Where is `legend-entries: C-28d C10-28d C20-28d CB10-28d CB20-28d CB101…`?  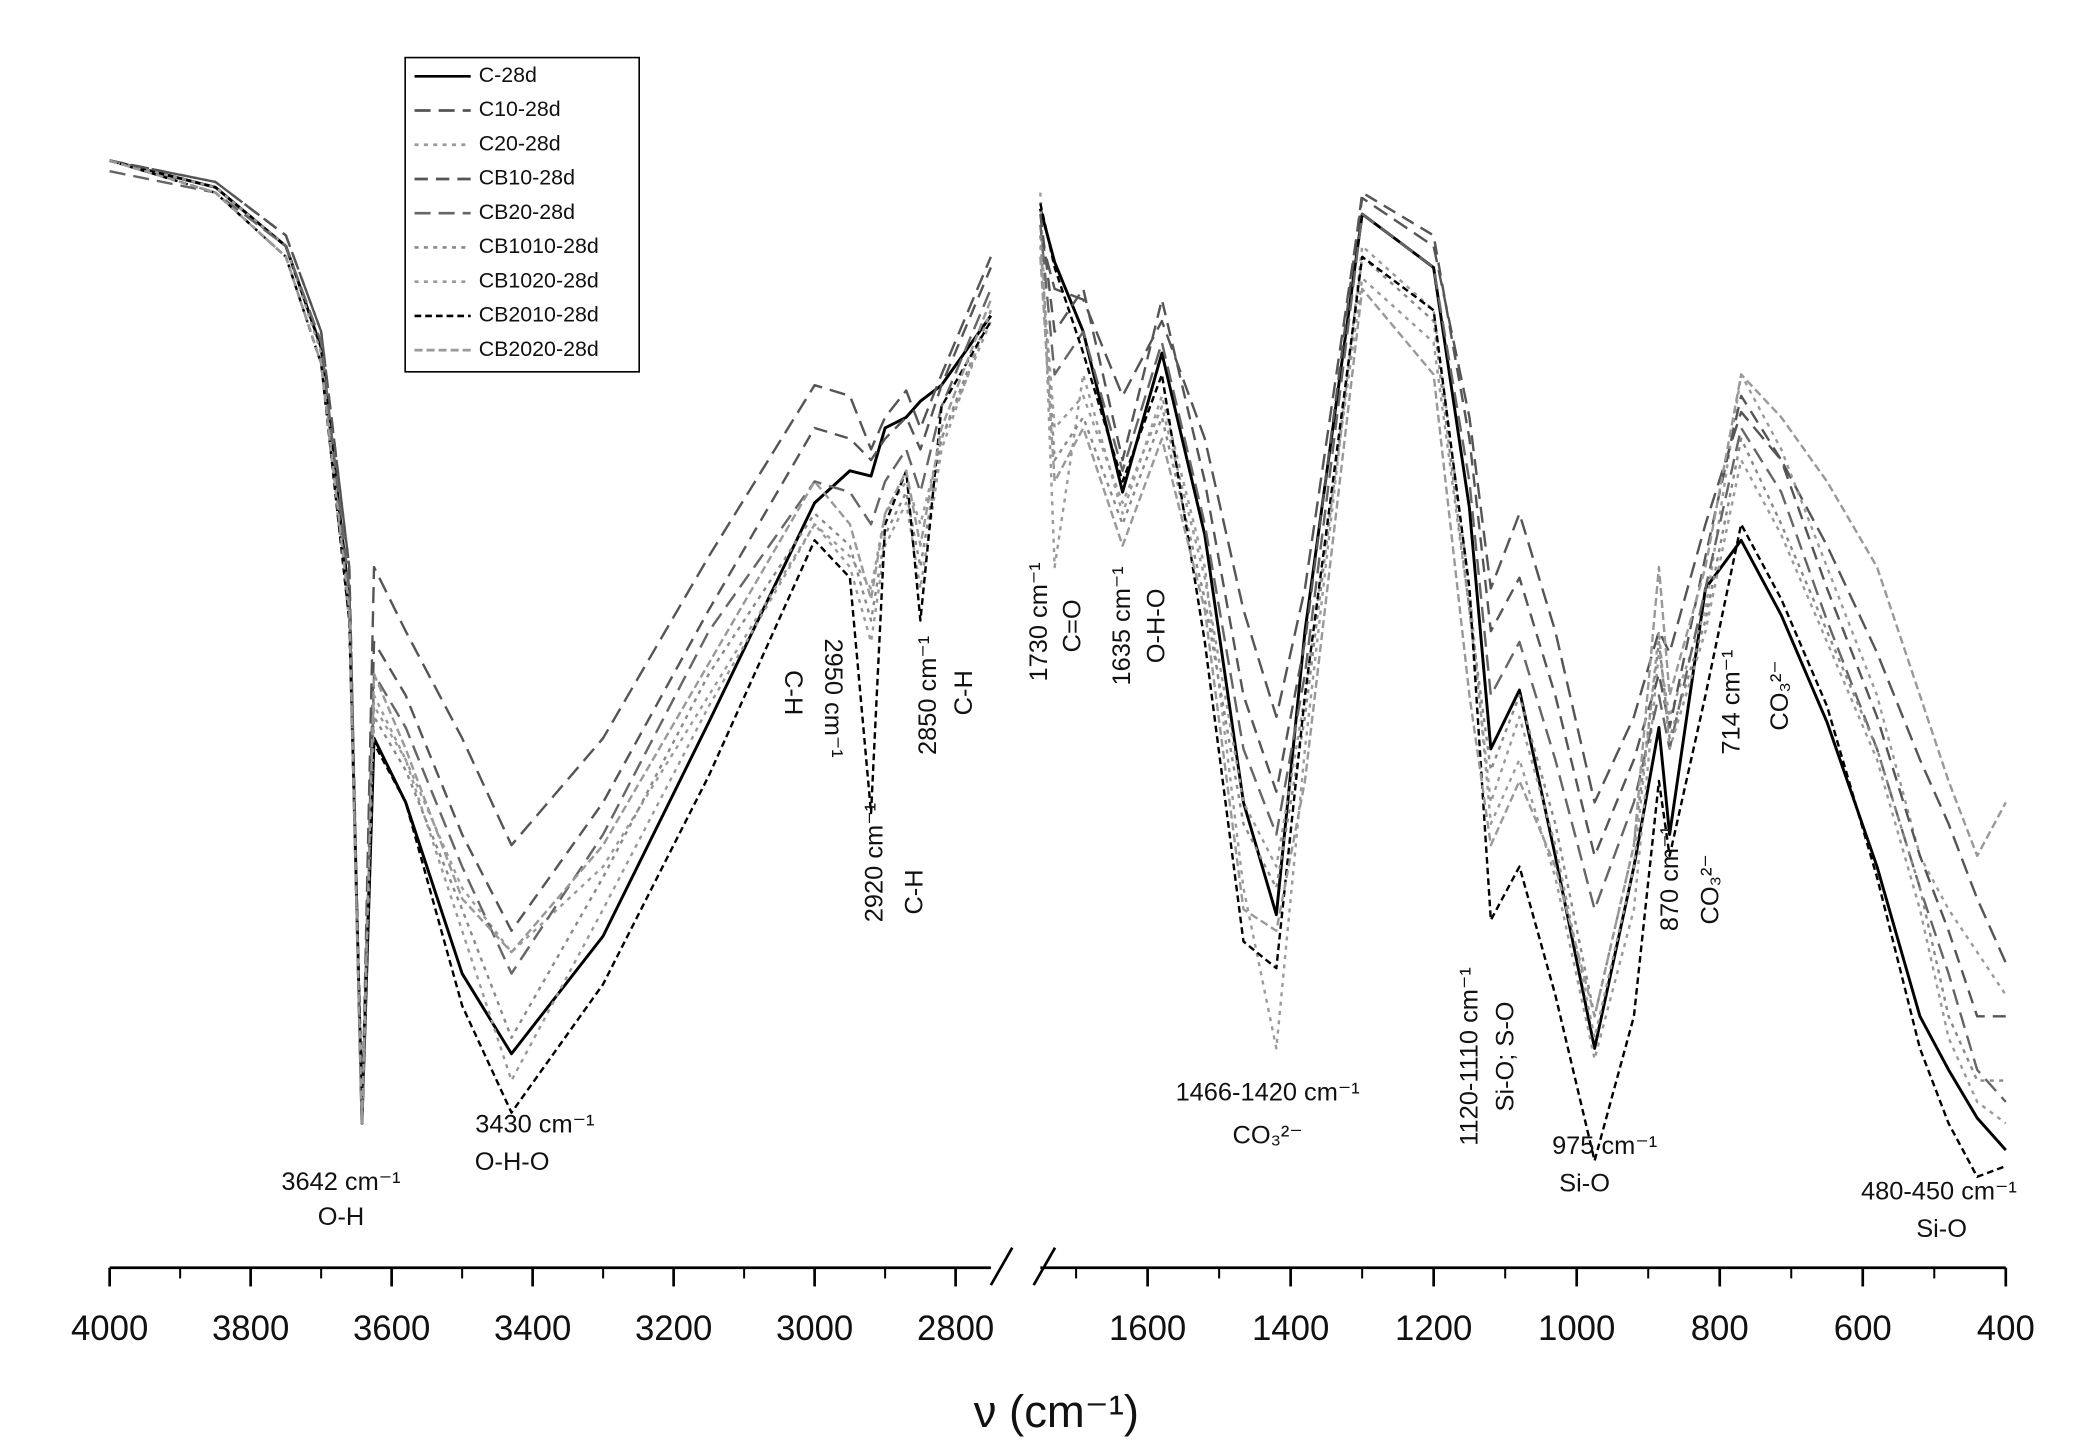 legend-entries: C-28d C10-28d C20-28d CB10-28d CB20-28d CB101… is located at coordinates (506, 212).